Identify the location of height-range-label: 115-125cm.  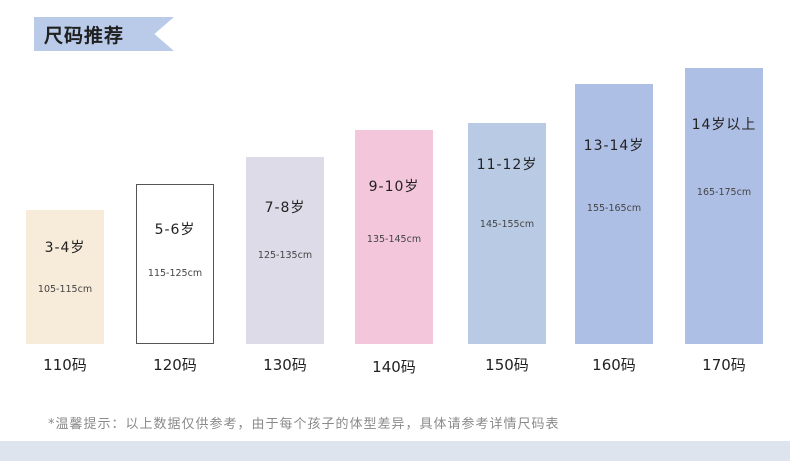
(175, 273).